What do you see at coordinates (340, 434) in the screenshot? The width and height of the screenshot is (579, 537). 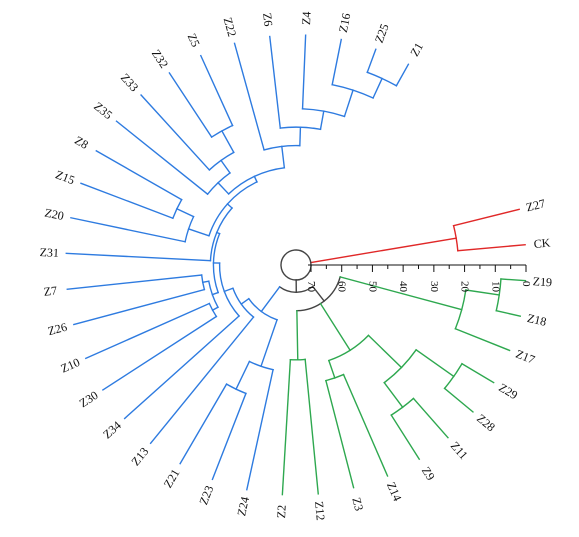 I see `branch-z3` at bounding box center [340, 434].